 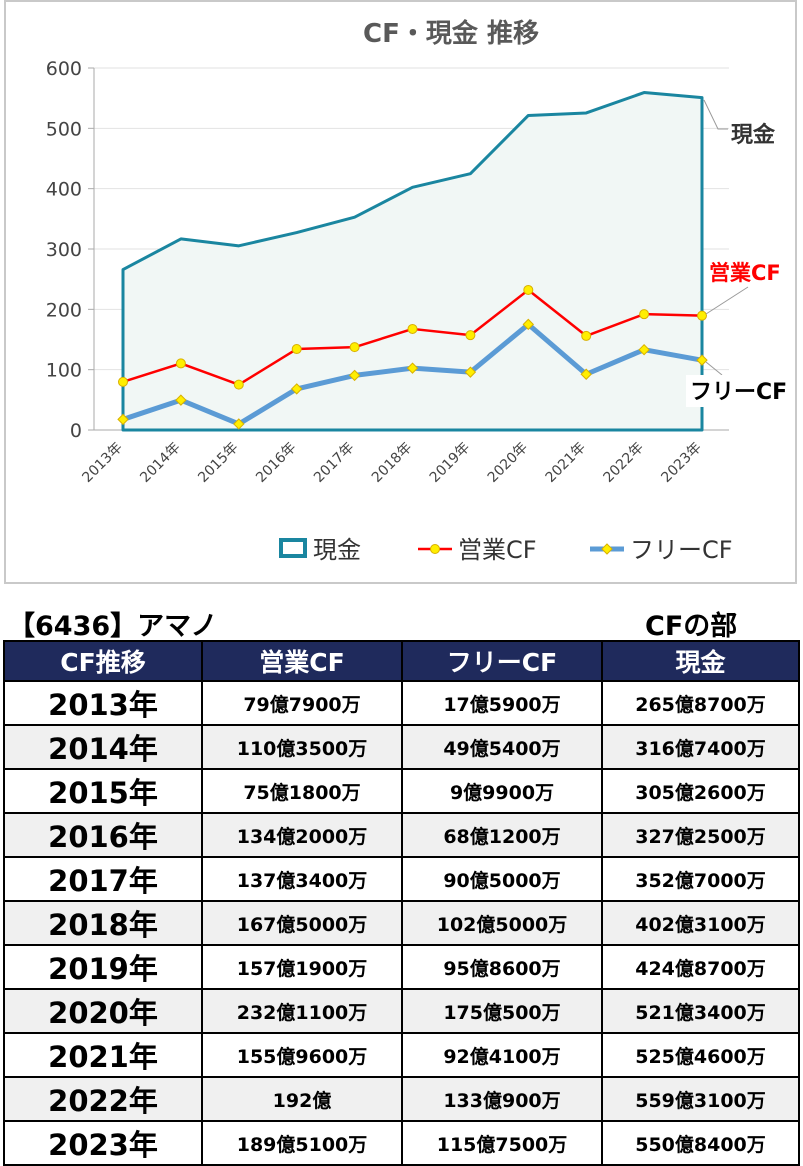 What do you see at coordinates (700, 1143) in the screenshot?
I see `row-cash: 550億8400万` at bounding box center [700, 1143].